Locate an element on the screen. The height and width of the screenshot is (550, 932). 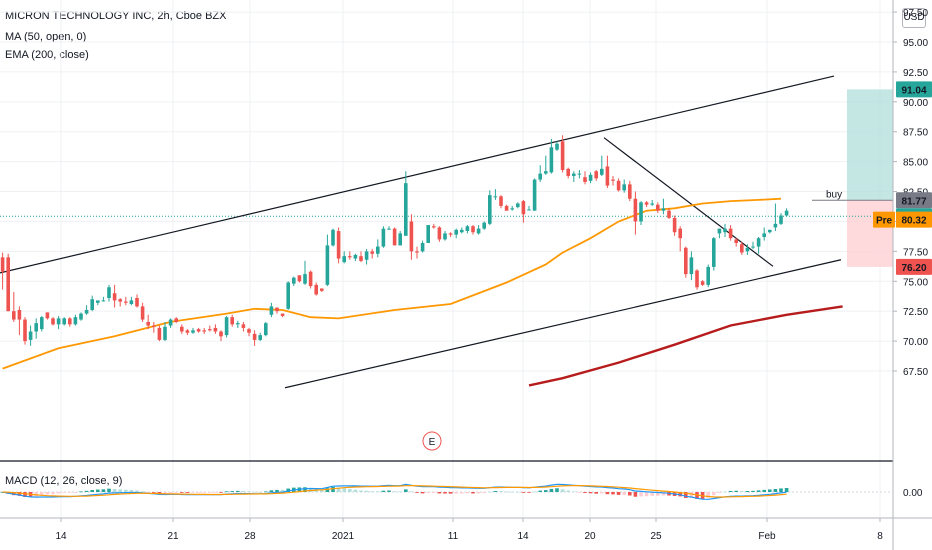
price-tick-label: 87.50 is located at coordinates (915, 133).